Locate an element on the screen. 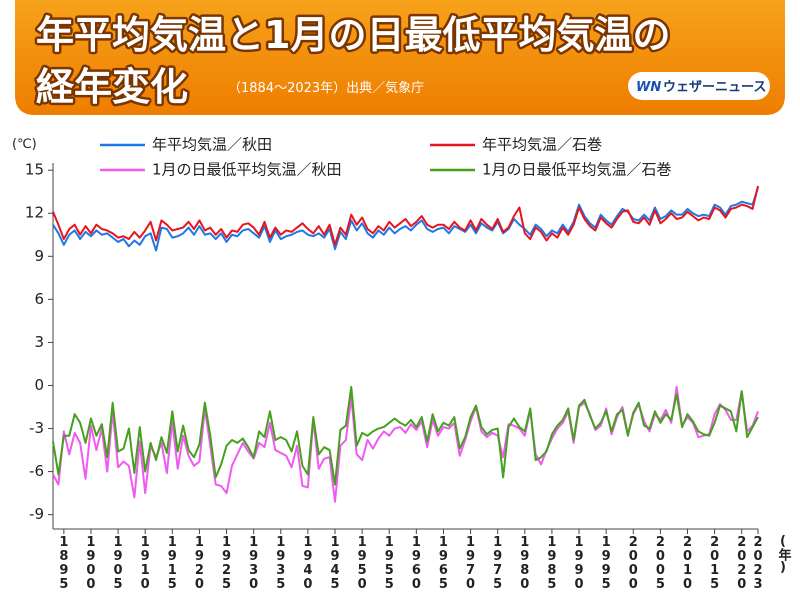  legend-label: 年平均気温／秋田 is located at coordinates (212, 145).